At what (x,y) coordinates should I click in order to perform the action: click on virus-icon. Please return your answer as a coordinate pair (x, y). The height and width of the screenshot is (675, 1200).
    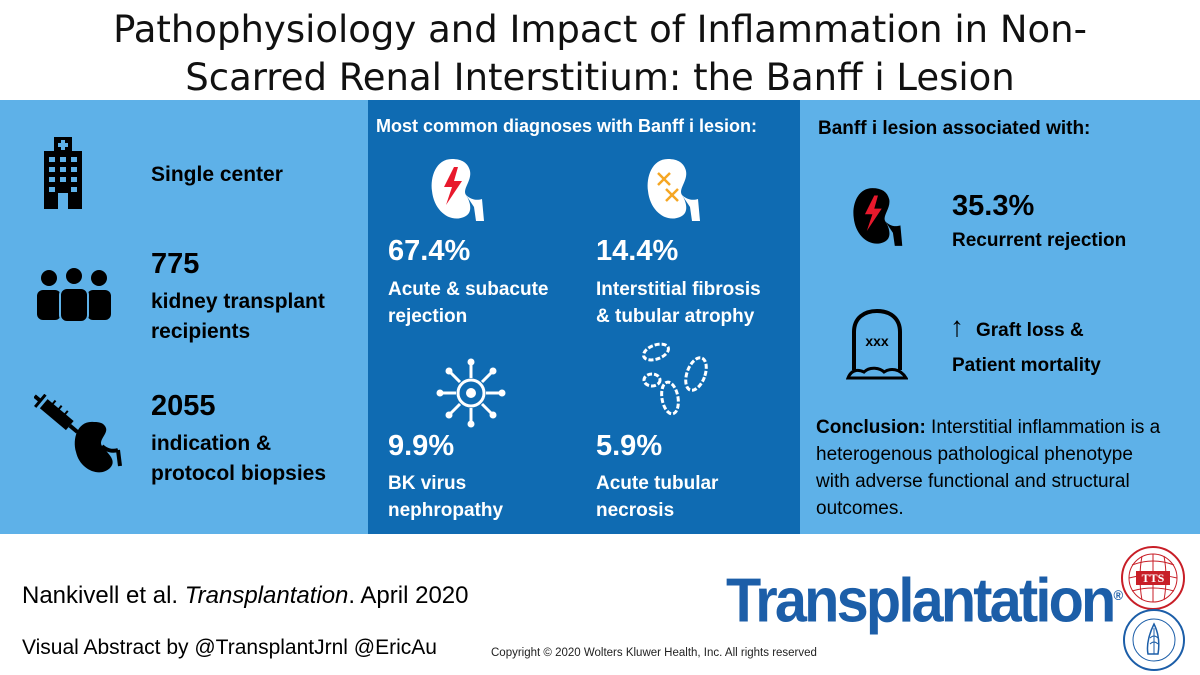
    Looking at the image, I should click on (471, 393).